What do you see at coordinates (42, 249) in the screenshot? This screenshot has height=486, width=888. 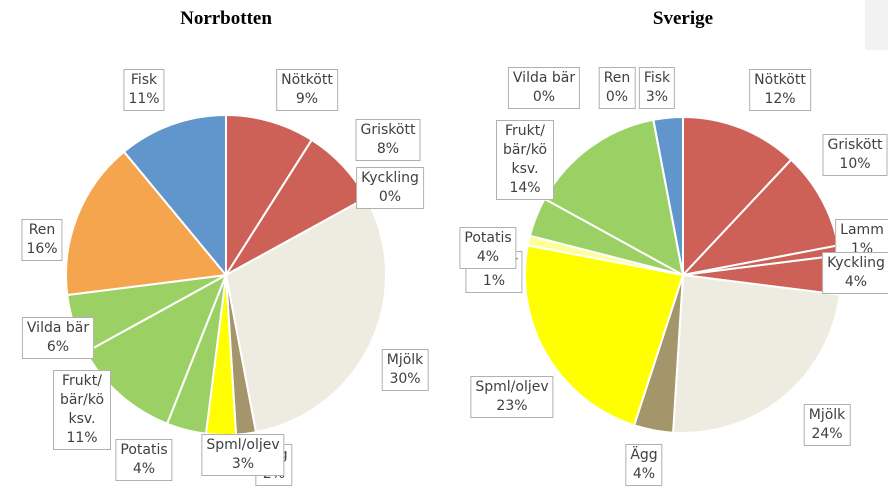 I see `label-value: 16%` at bounding box center [42, 249].